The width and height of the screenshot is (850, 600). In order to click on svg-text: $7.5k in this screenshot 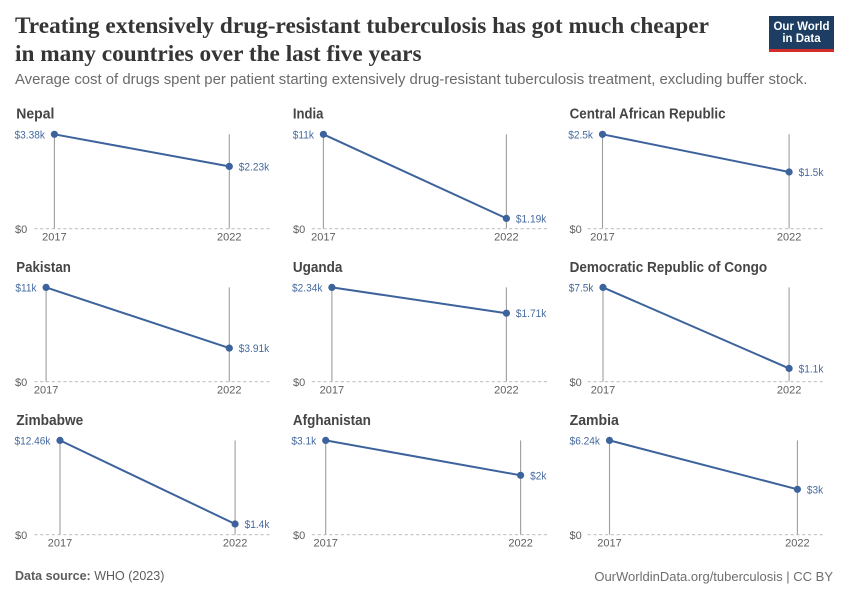, I will do `click(581, 288)`.